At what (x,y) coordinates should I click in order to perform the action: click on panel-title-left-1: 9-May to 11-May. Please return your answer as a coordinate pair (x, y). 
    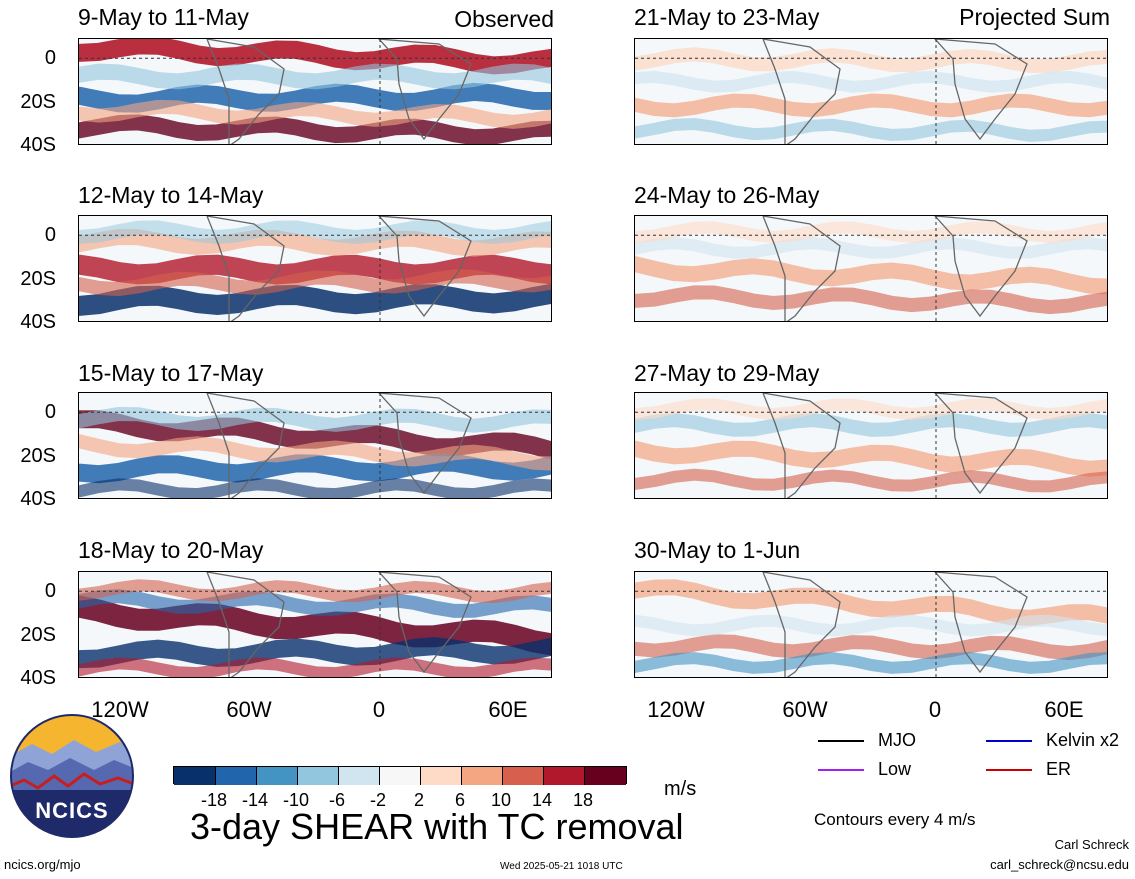
    Looking at the image, I should click on (163, 17).